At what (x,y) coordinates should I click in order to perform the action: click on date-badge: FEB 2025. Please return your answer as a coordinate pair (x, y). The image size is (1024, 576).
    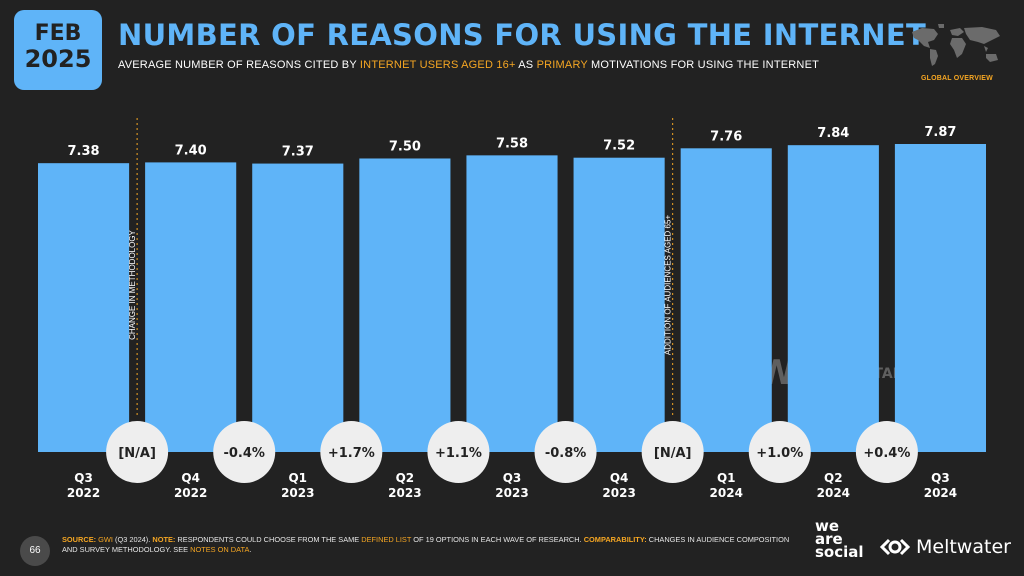
    Looking at the image, I should click on (58, 50).